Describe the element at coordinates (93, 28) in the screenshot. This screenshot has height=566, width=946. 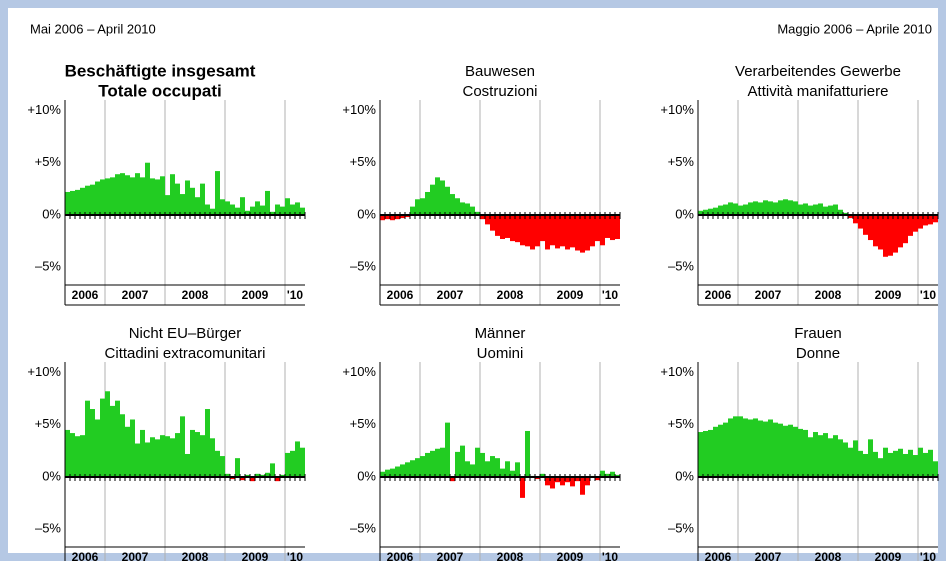
I see `header-left: Mai 2006 – April 2010` at that location.